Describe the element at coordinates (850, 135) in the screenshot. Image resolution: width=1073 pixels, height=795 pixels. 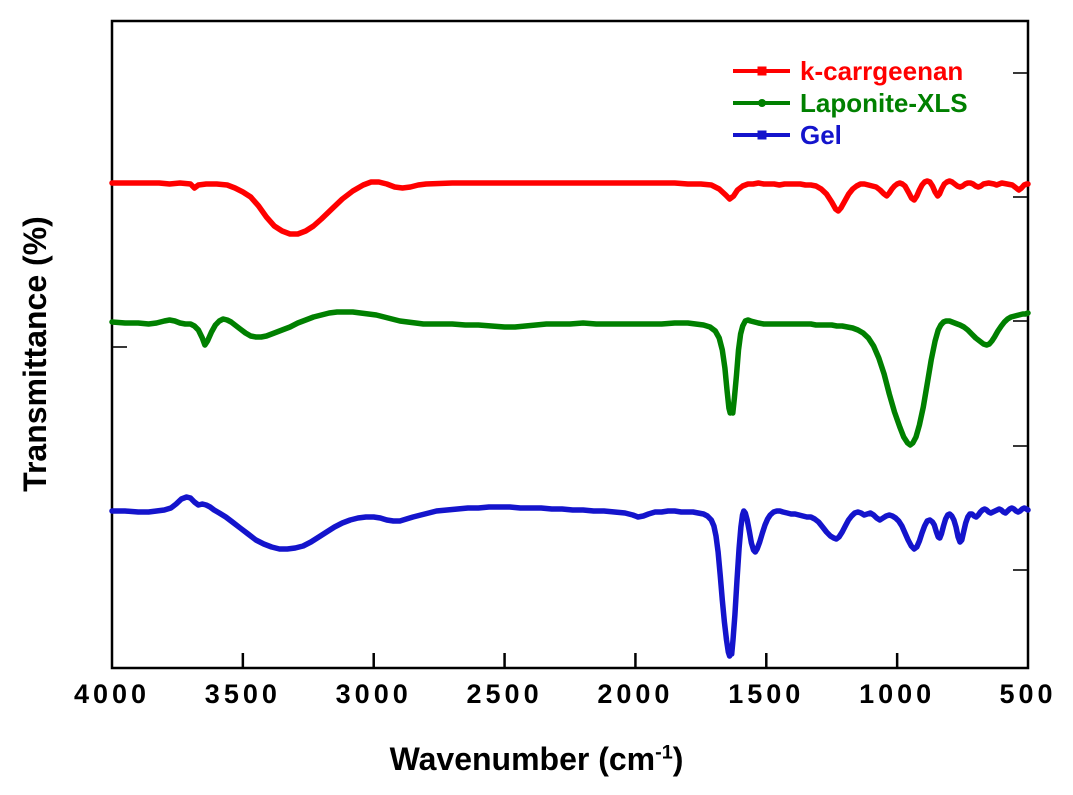
I see `legend-entry-gel: Gel` at that location.